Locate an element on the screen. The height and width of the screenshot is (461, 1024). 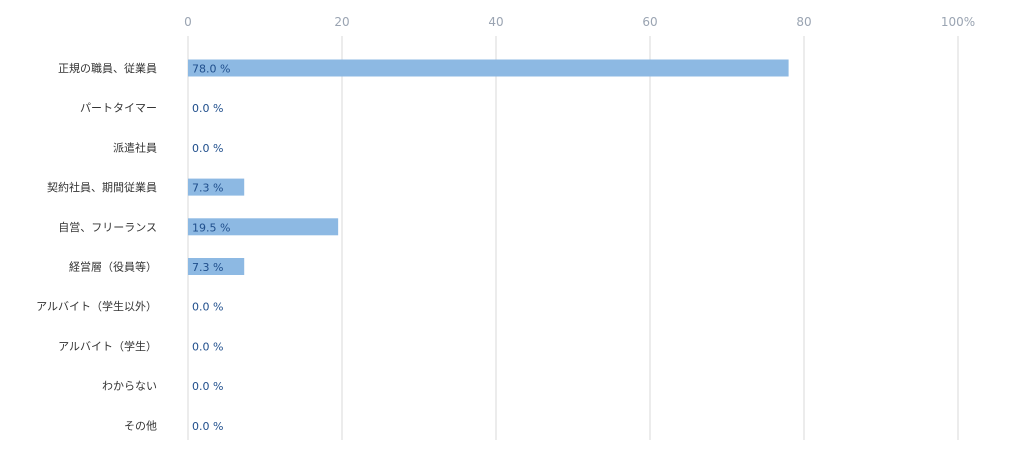
data-label: 19.5 % is located at coordinates (211, 227).